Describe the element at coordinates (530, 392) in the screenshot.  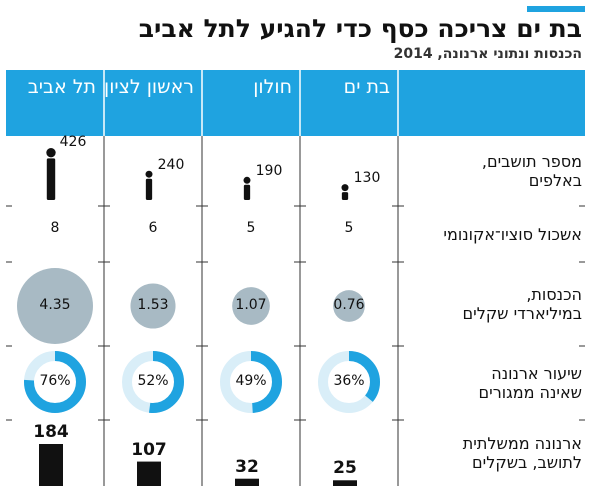
I see `row-label: שאינה ממגורים` at that location.